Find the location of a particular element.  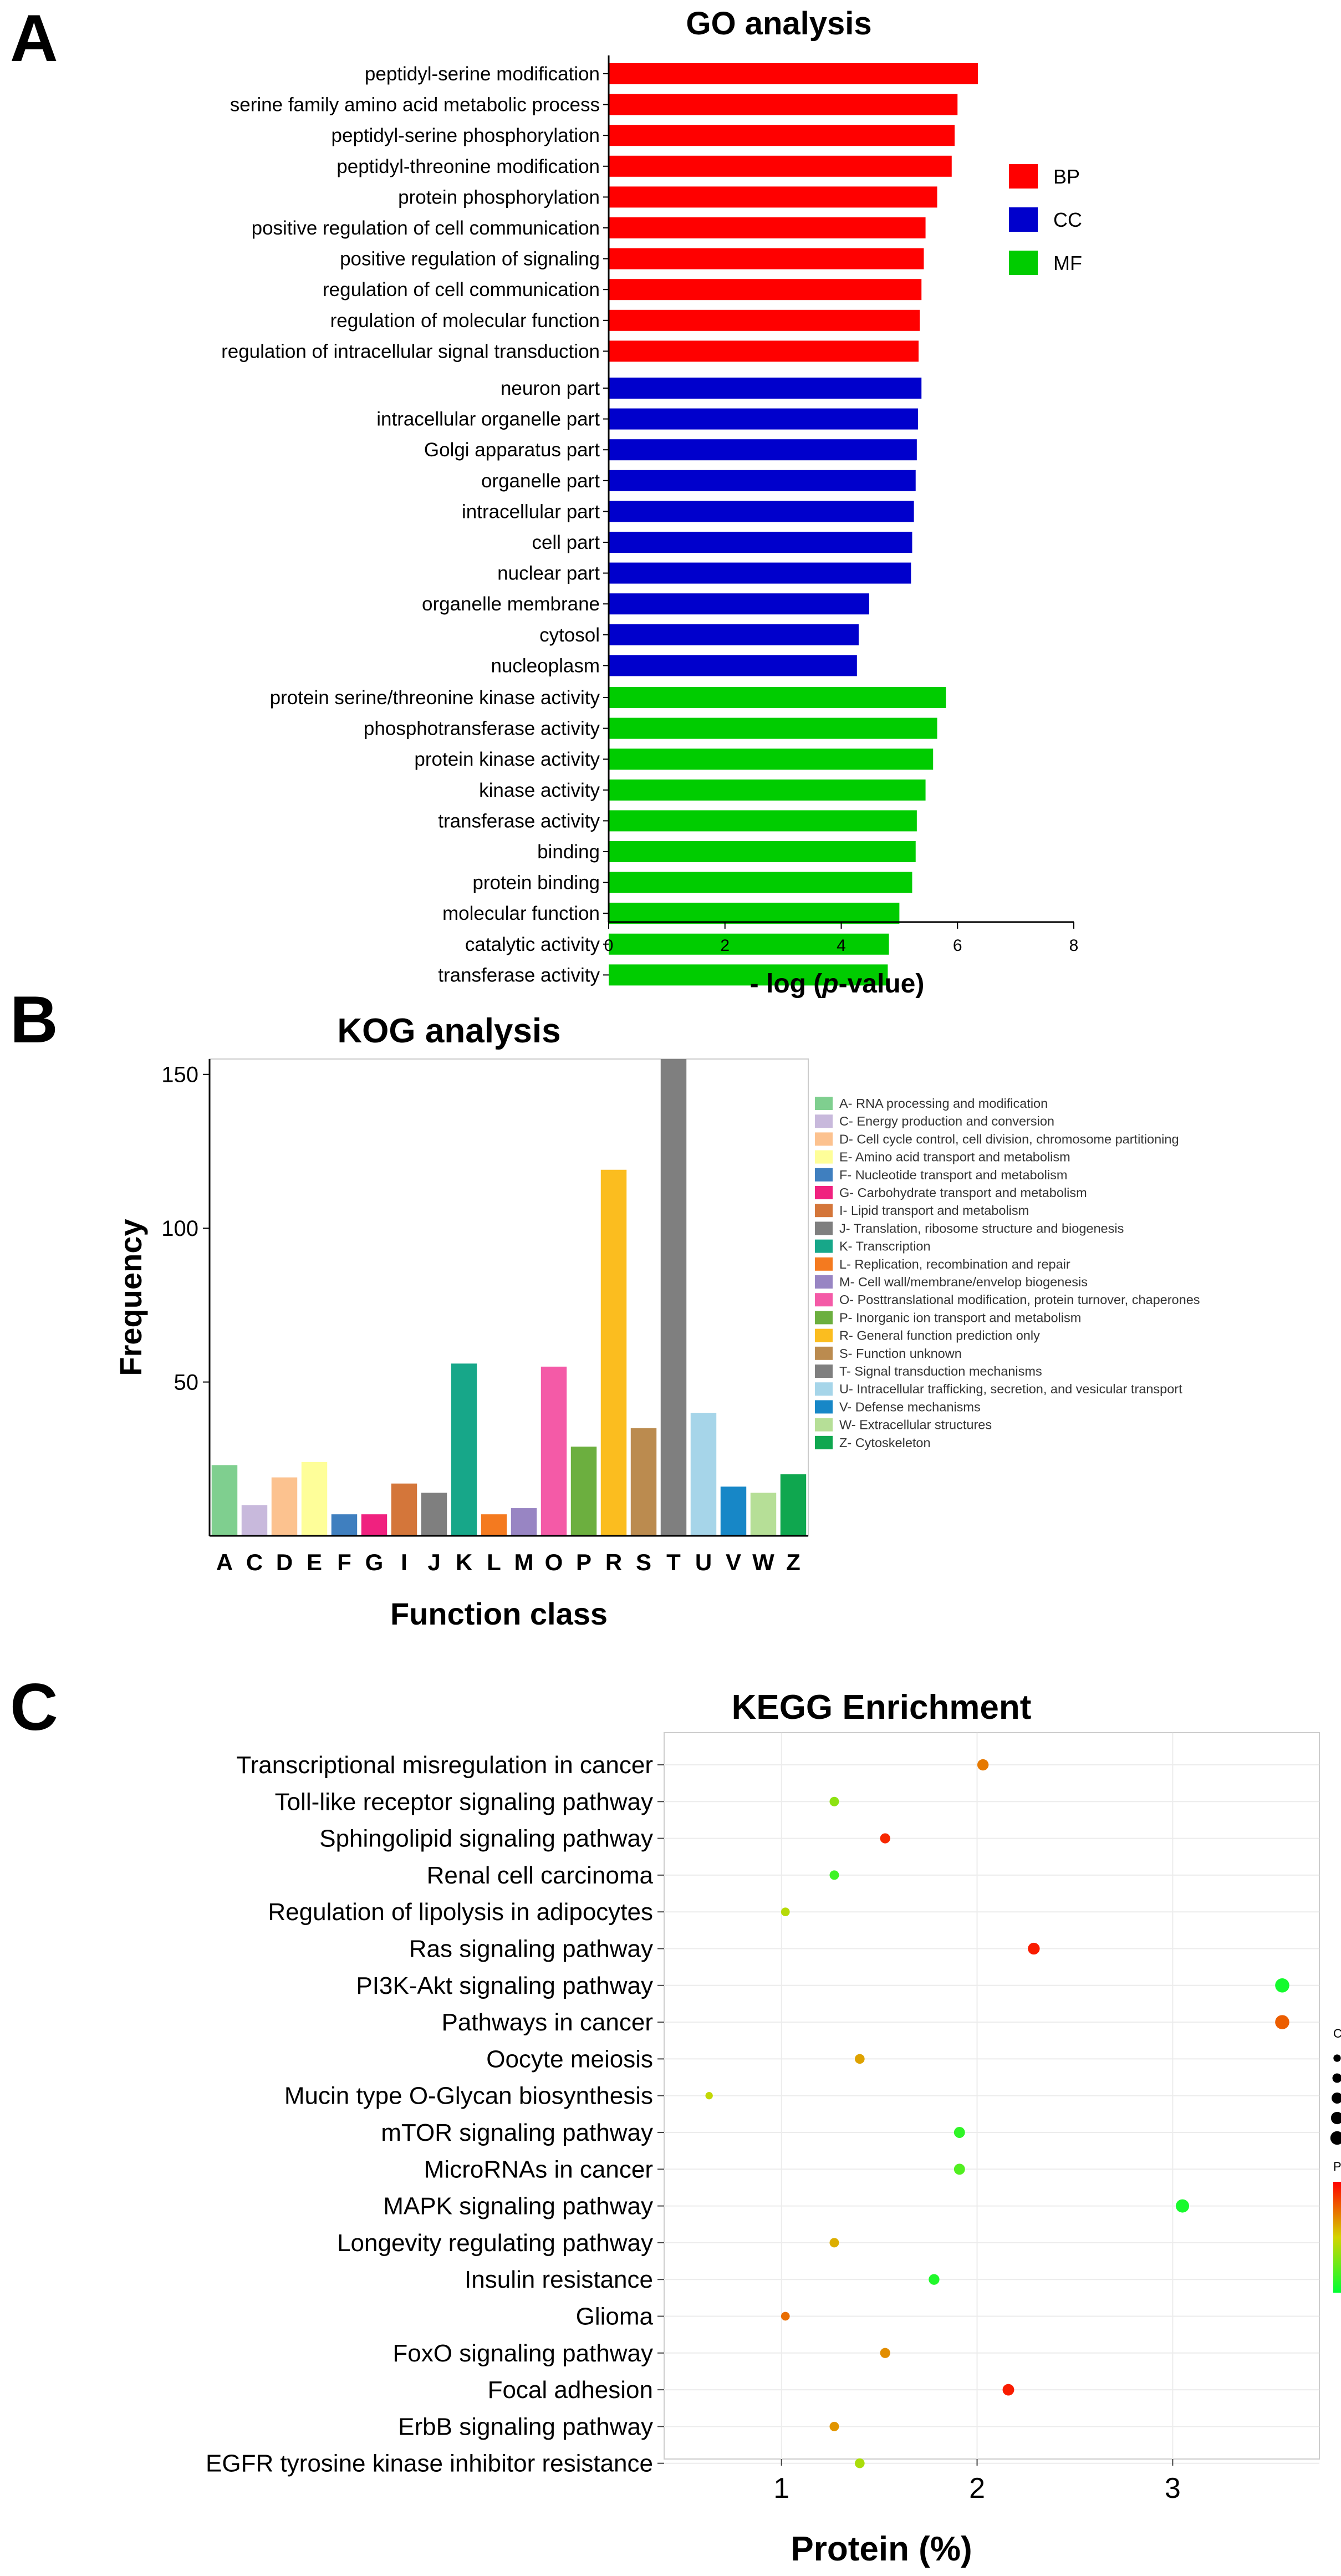

go-category-label: organelle membrane is located at coordinates (511, 604).